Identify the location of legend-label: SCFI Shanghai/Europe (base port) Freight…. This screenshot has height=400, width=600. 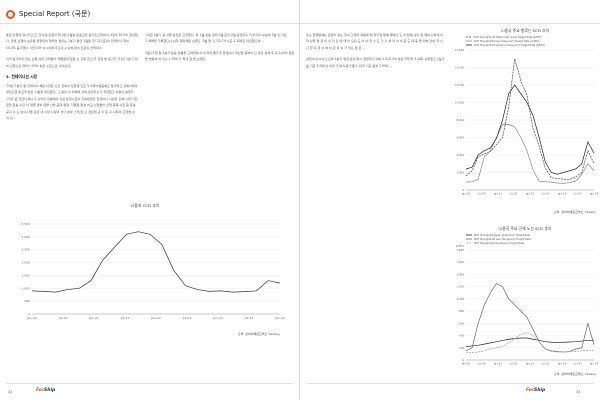
(506, 41).